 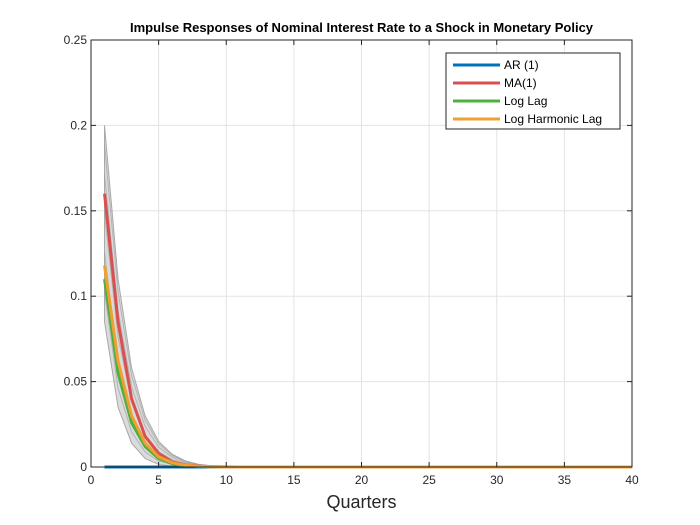 I want to click on y-tick-label: 0.25, so click(x=76, y=40).